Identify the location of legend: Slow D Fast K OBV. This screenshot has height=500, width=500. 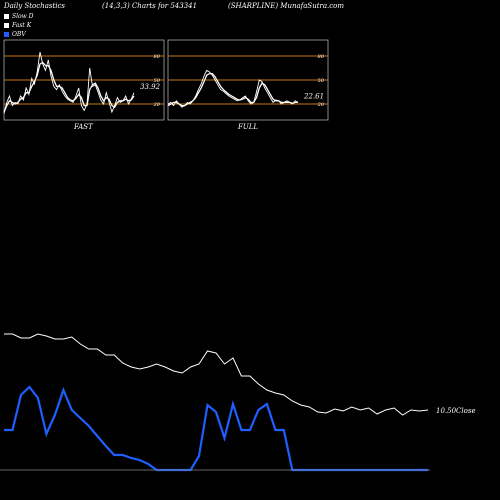
(19, 25).